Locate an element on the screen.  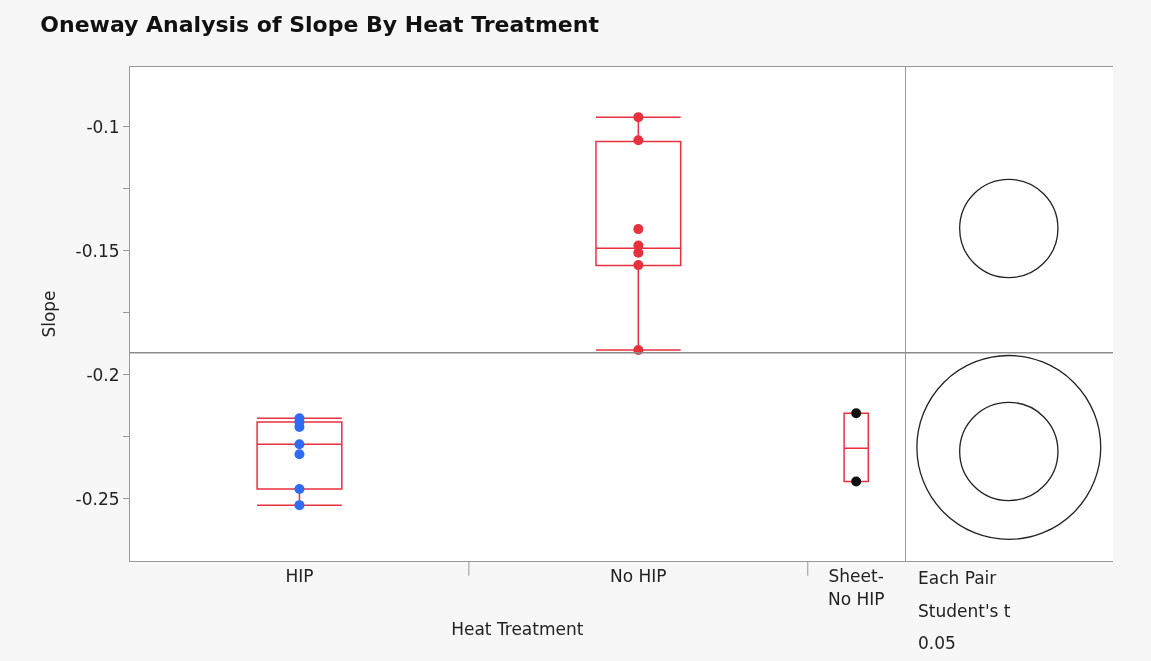
text: Student's t is located at coordinates (964, 611).